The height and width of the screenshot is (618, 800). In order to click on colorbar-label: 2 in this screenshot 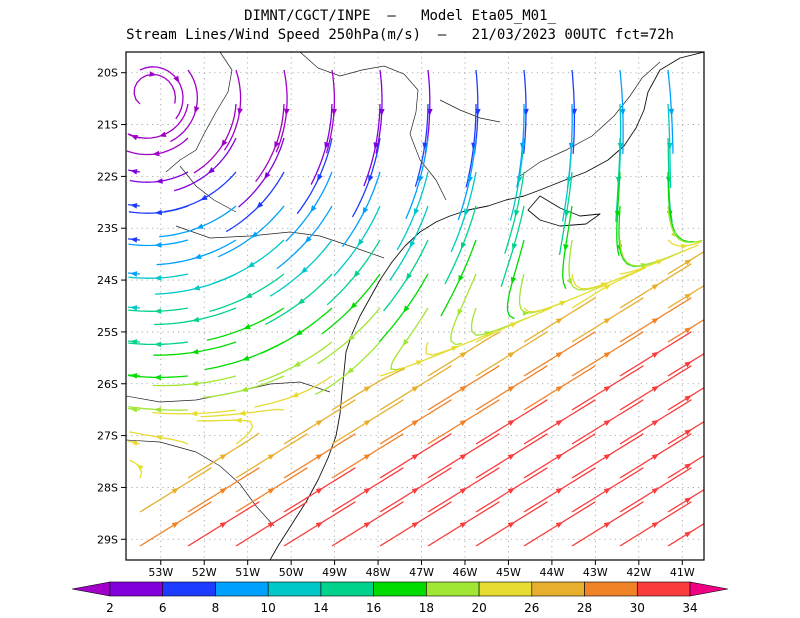, I will do `click(110, 608)`.